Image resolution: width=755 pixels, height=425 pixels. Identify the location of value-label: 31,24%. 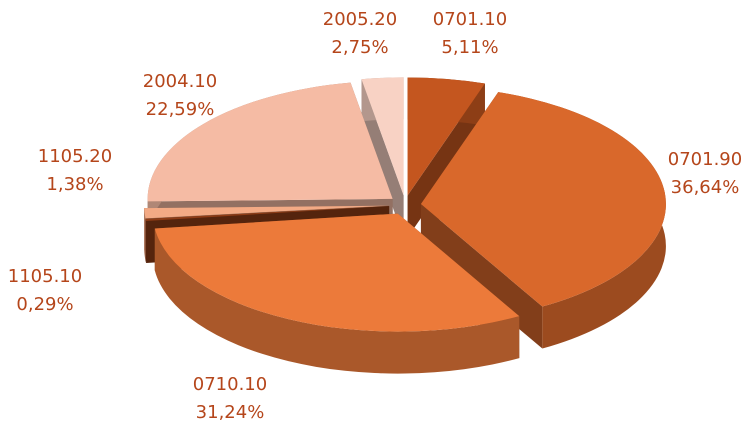
(230, 412).